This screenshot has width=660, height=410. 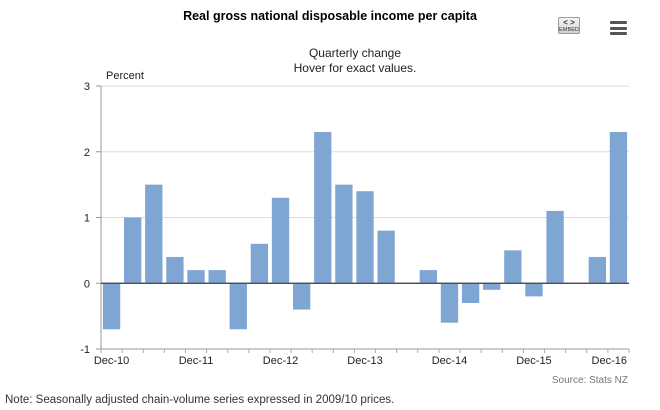 What do you see at coordinates (386, 257) in the screenshot?
I see `bar: Mar-14: 0.8` at bounding box center [386, 257].